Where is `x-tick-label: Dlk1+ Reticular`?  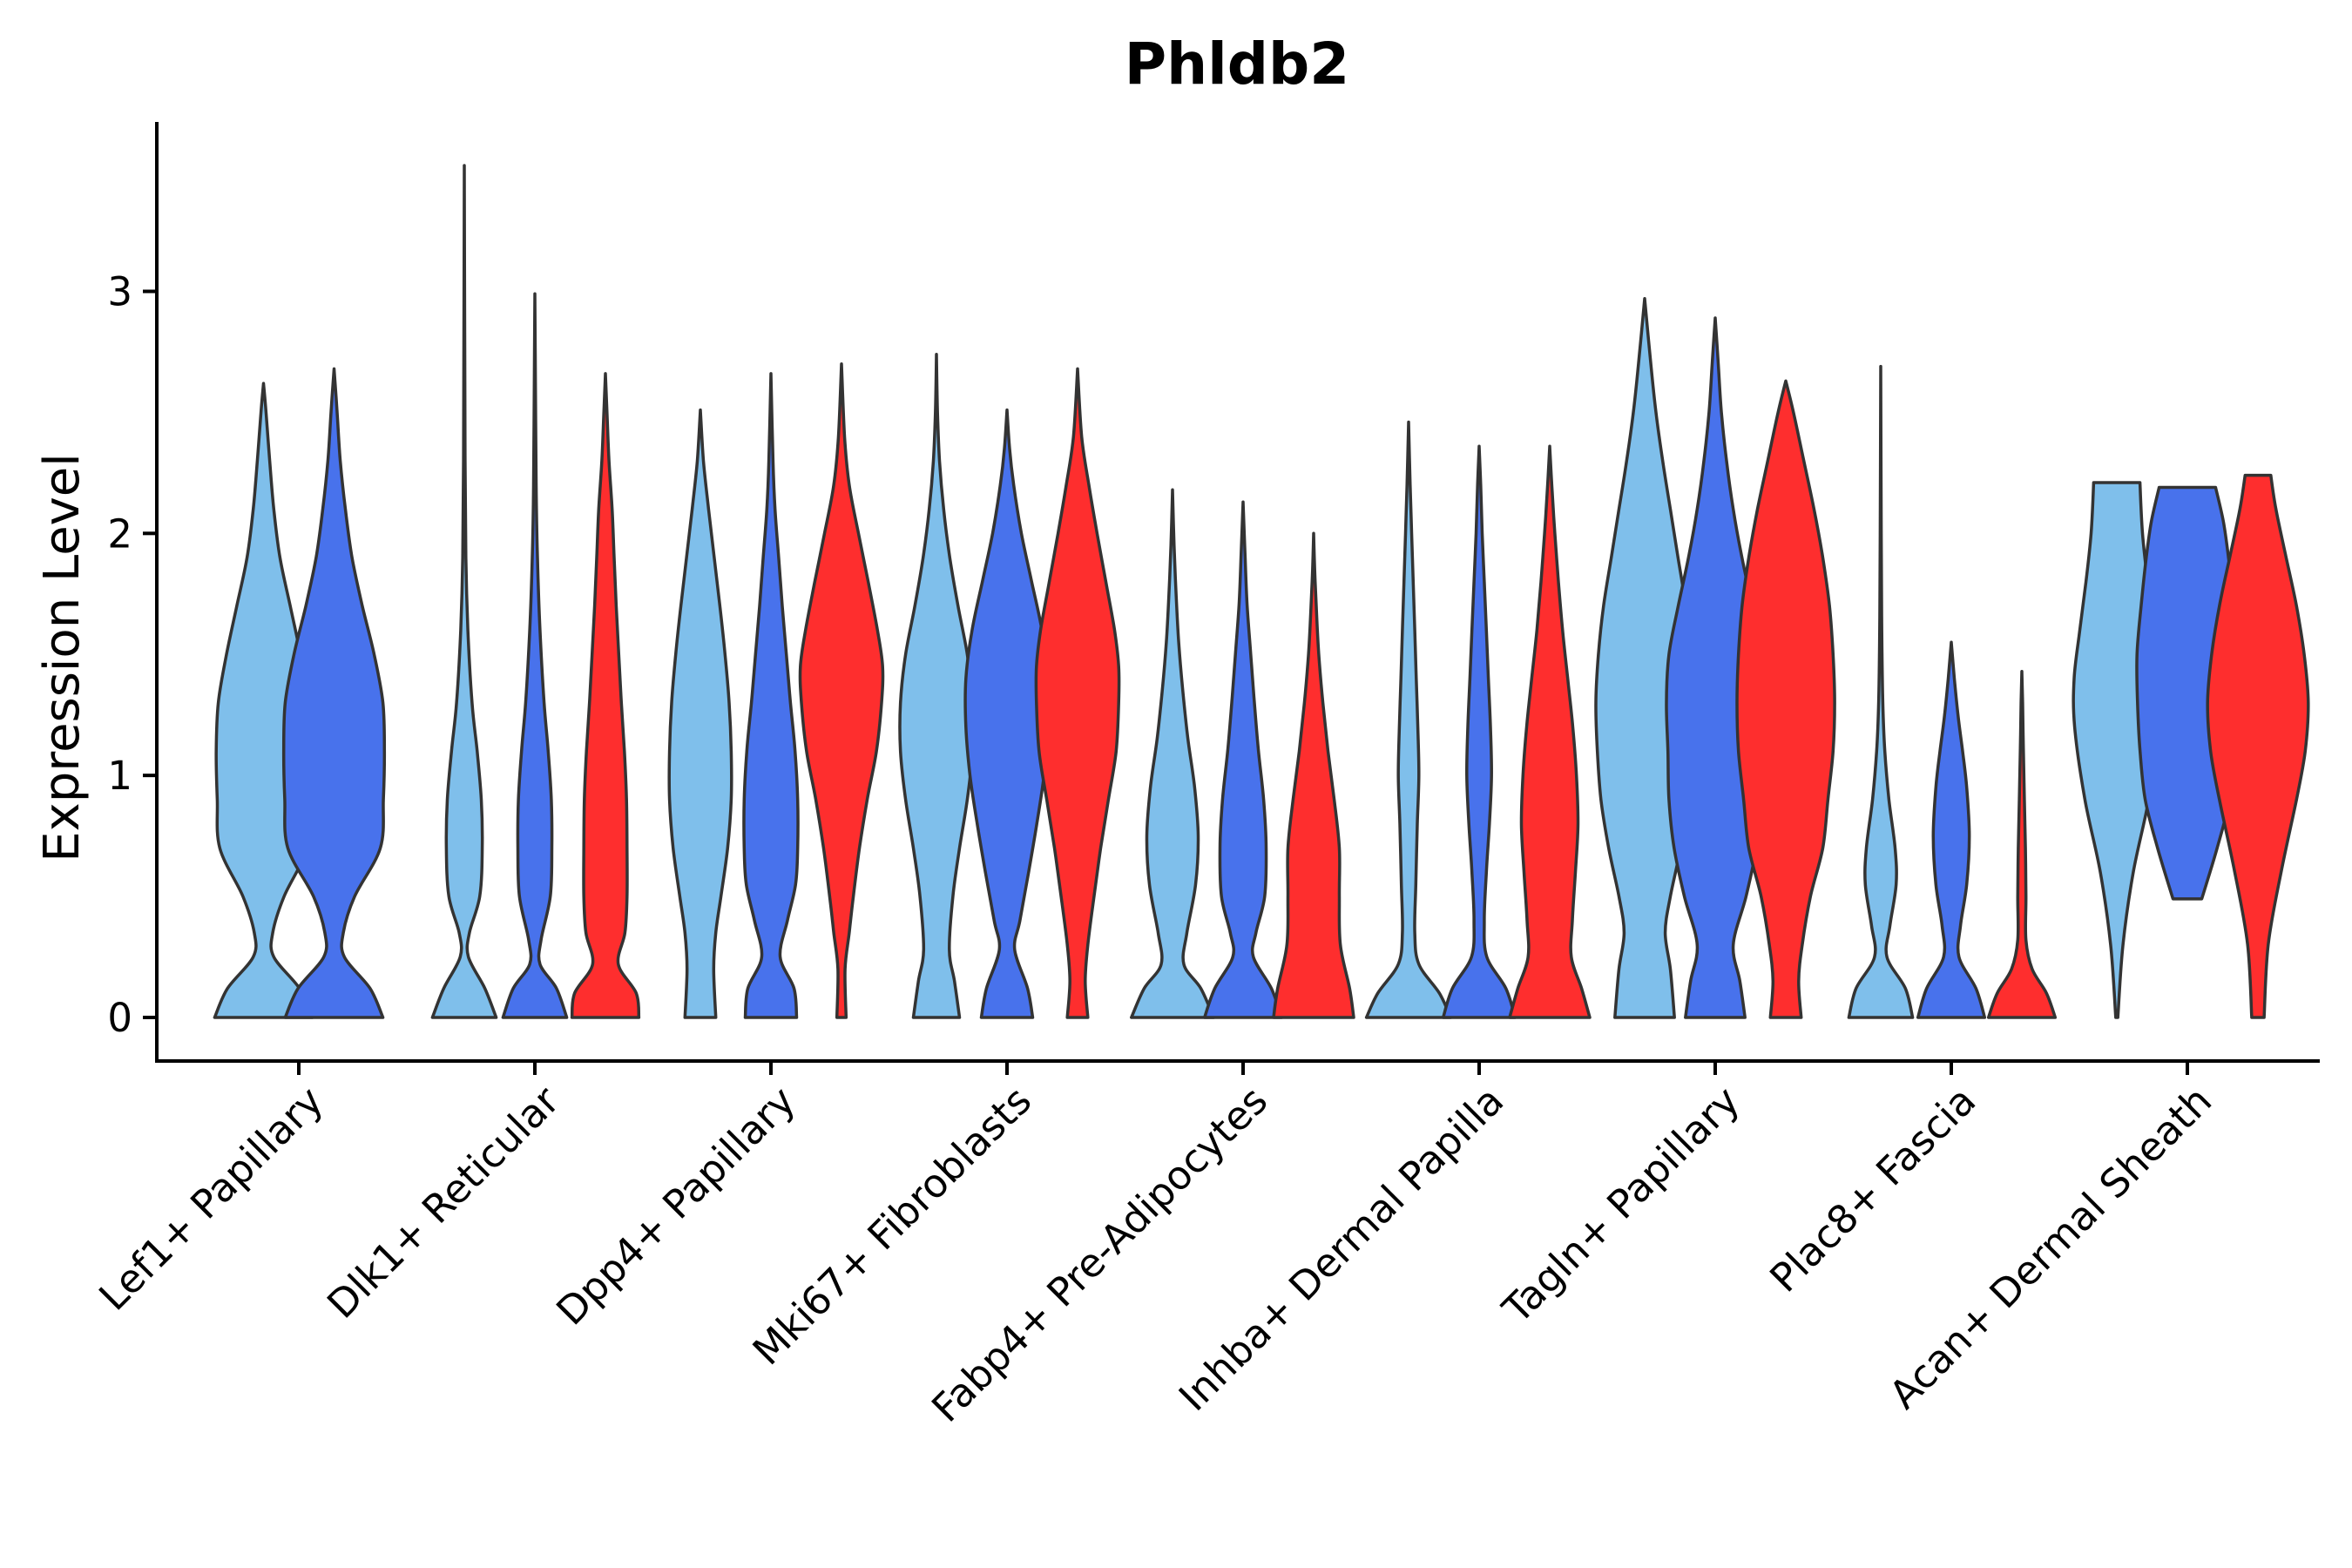
x-tick-label: Dlk1+ Reticular is located at coordinates (443, 1202).